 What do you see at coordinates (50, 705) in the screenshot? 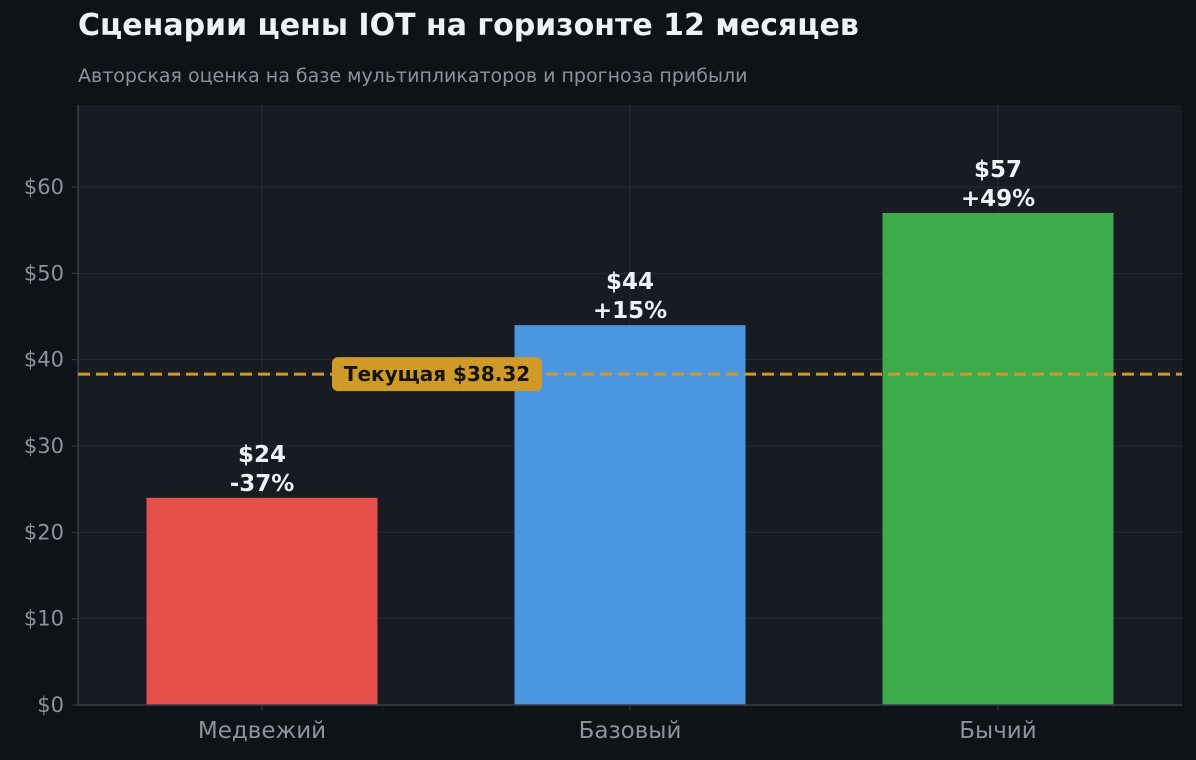
I see `y-tick-label: $0` at bounding box center [50, 705].